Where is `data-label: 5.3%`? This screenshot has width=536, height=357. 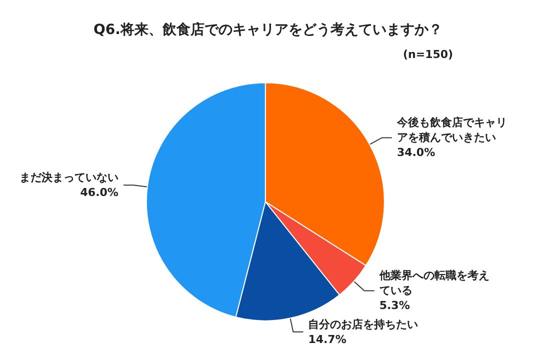 data-label: 5.3% is located at coordinates (394, 305).